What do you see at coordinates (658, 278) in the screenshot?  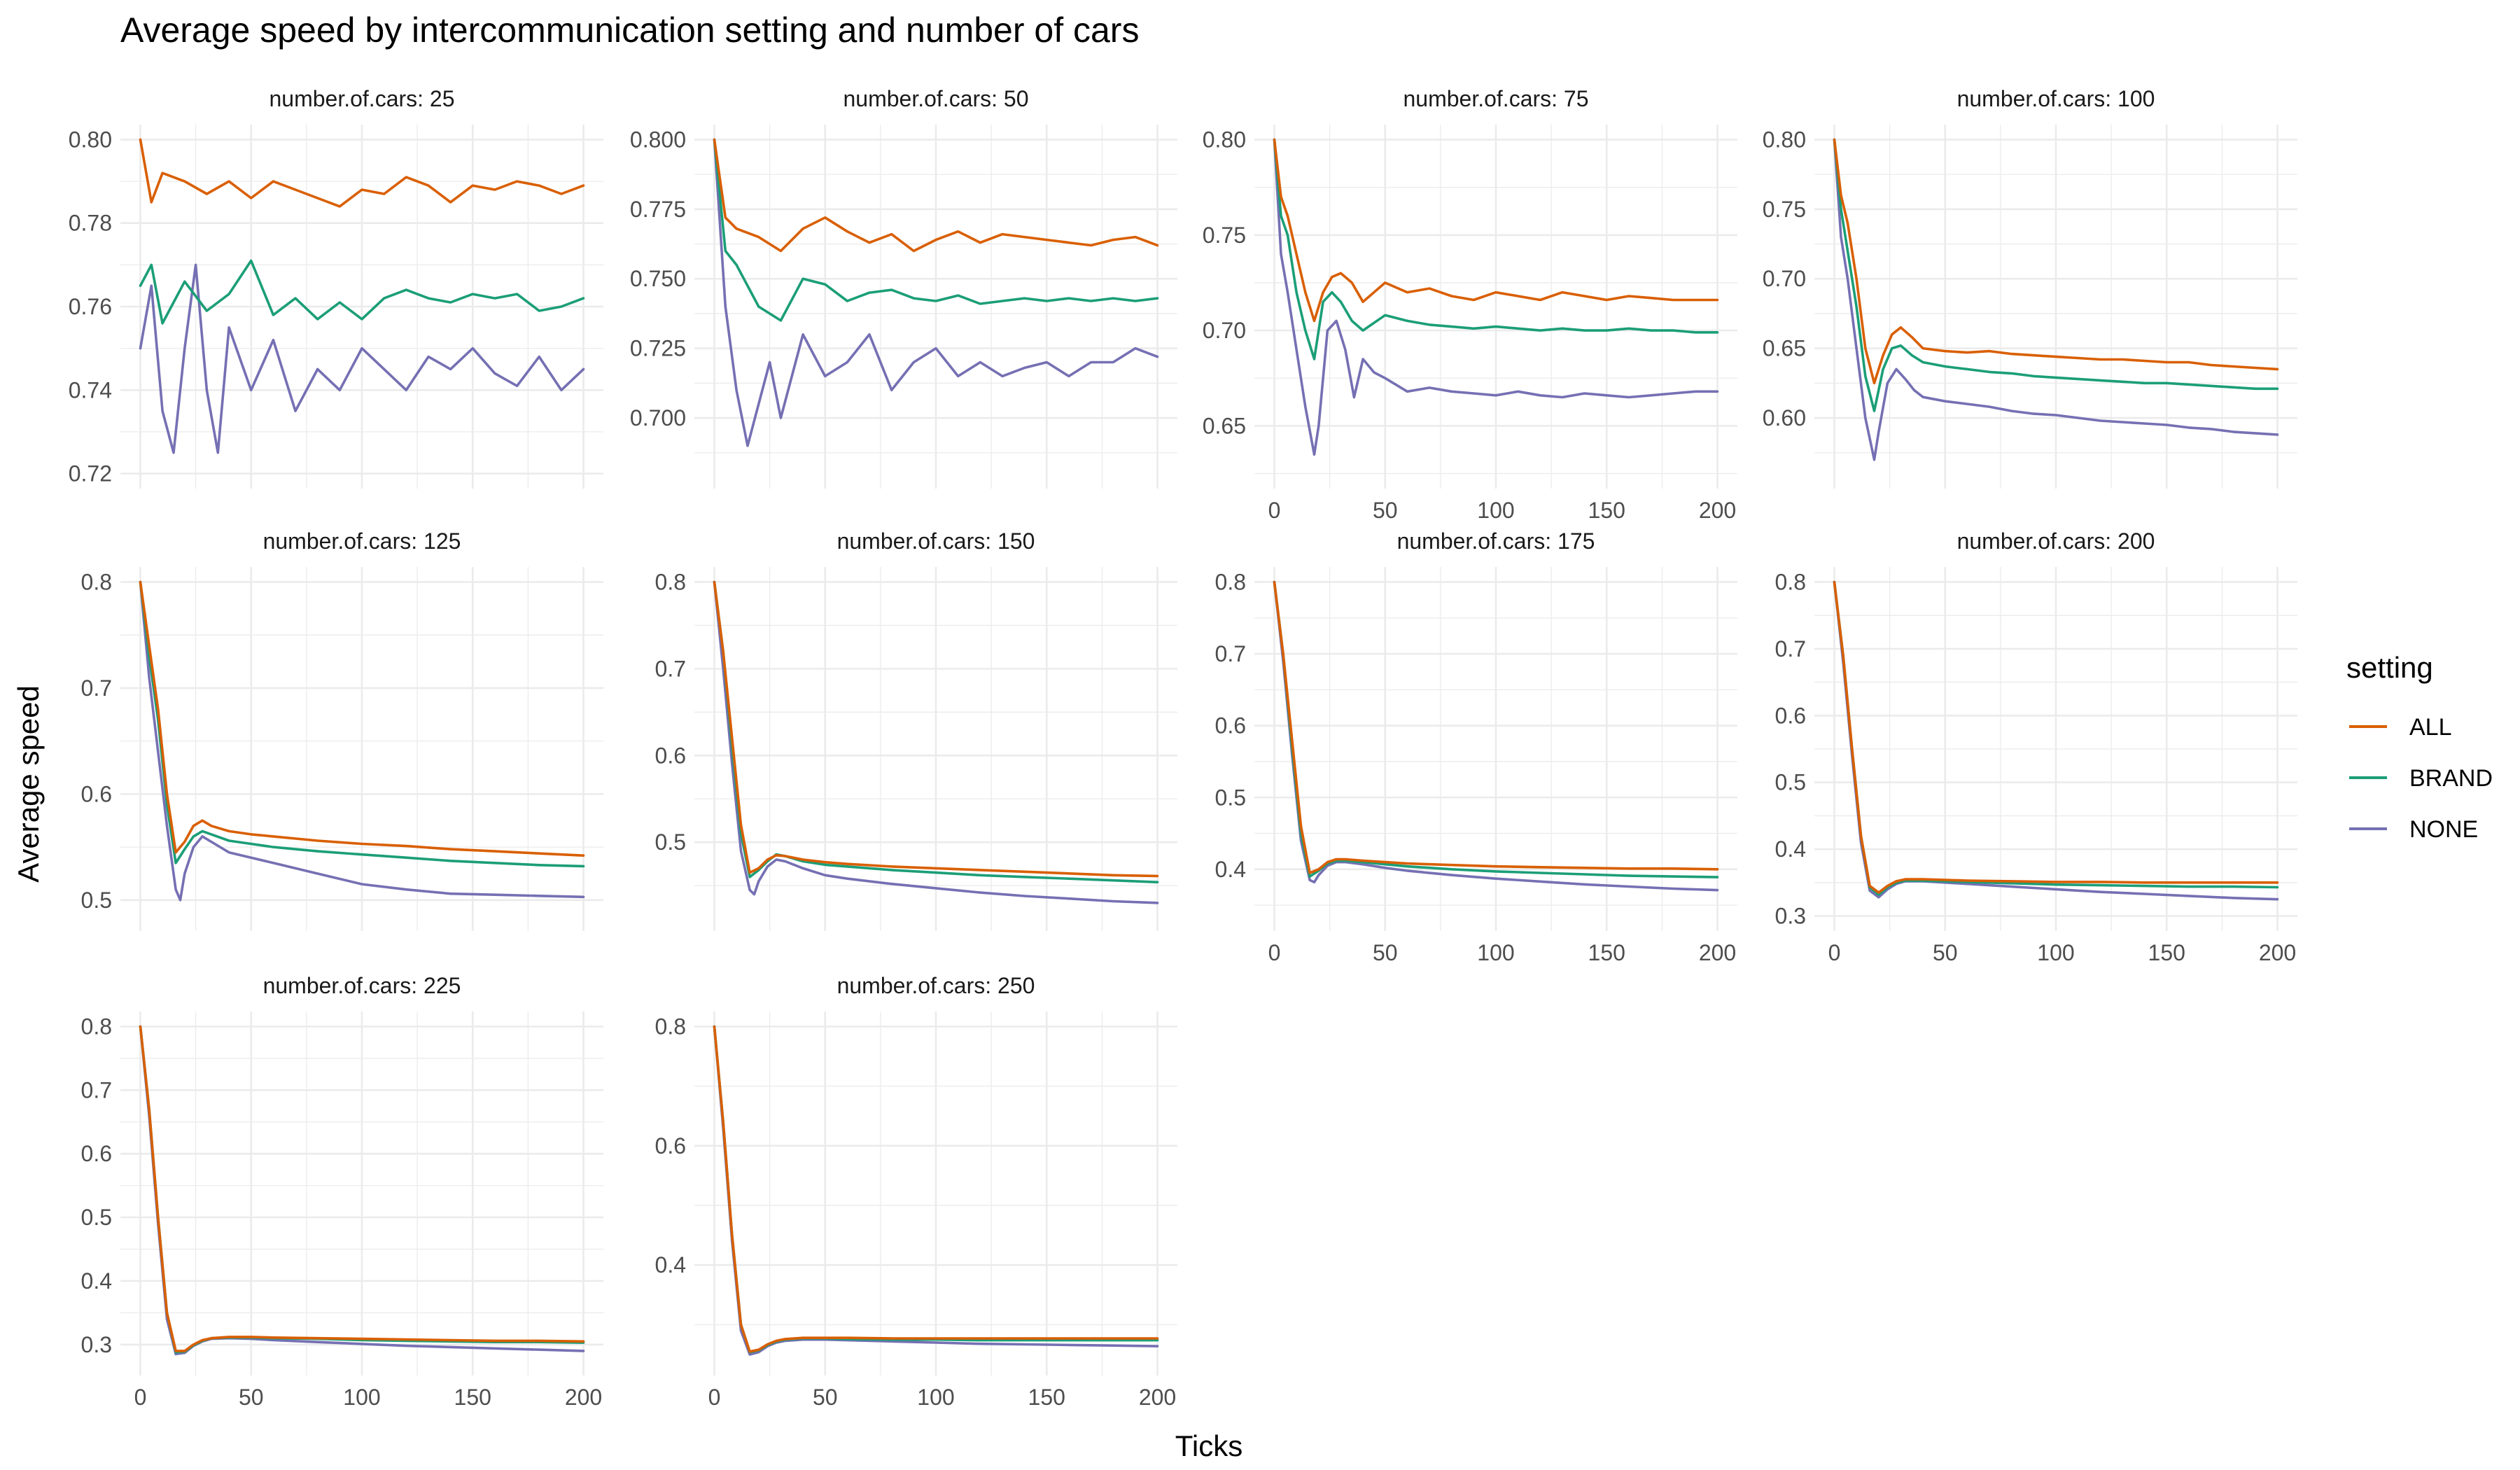 I see `y-tick-label: 0.750` at bounding box center [658, 278].